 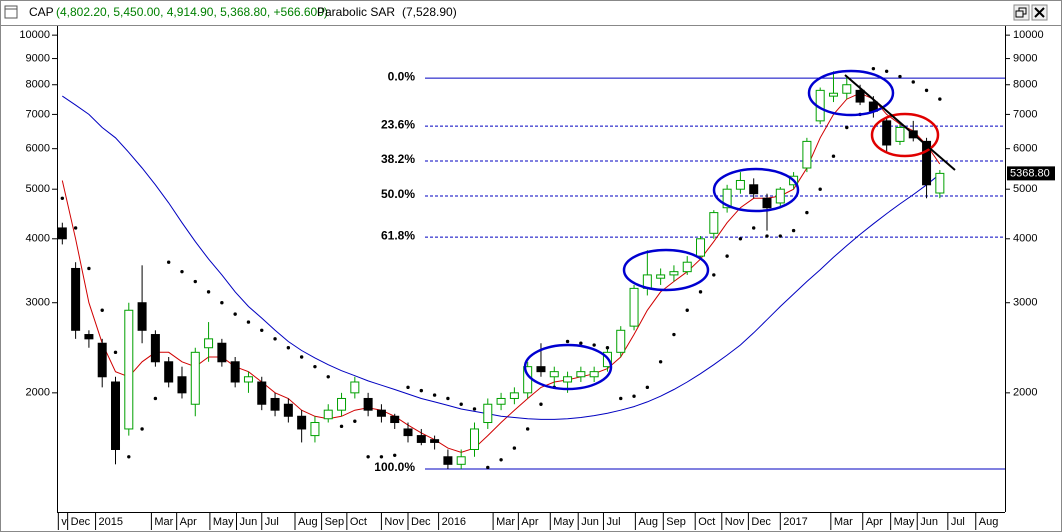 What do you see at coordinates (1025, 85) in the screenshot?
I see `y-tick-label: 8000` at bounding box center [1025, 85].